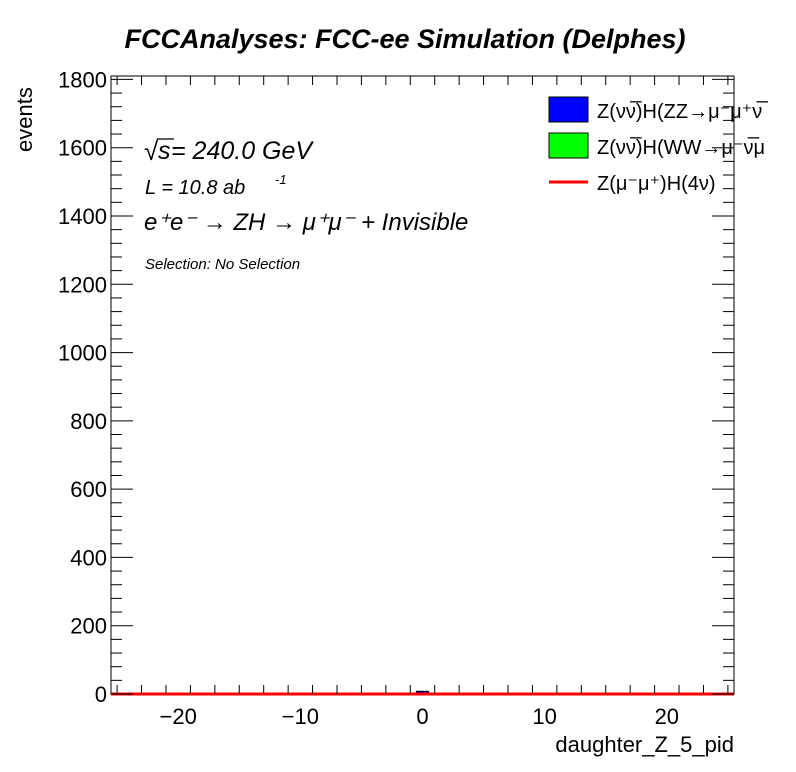 Image resolution: width=796 pixels, height=772 pixels. Describe the element at coordinates (151, 151) in the screenshot. I see `sqrt-symbol: √` at that location.